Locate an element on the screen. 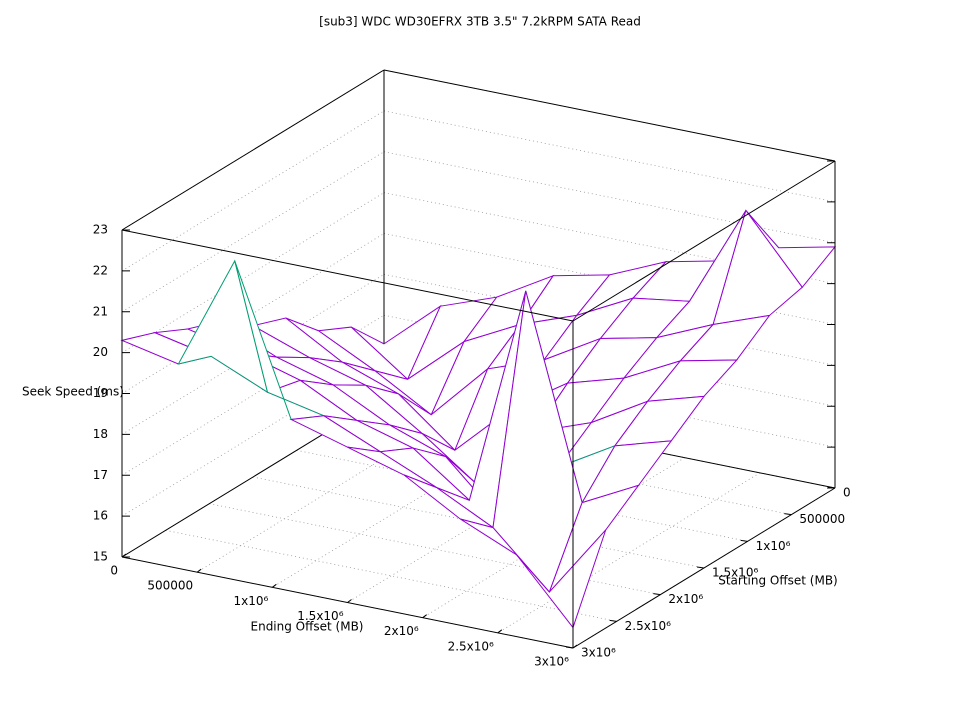 This screenshot has width=960, height=720. z-tick-label: 20 is located at coordinates (100, 352).